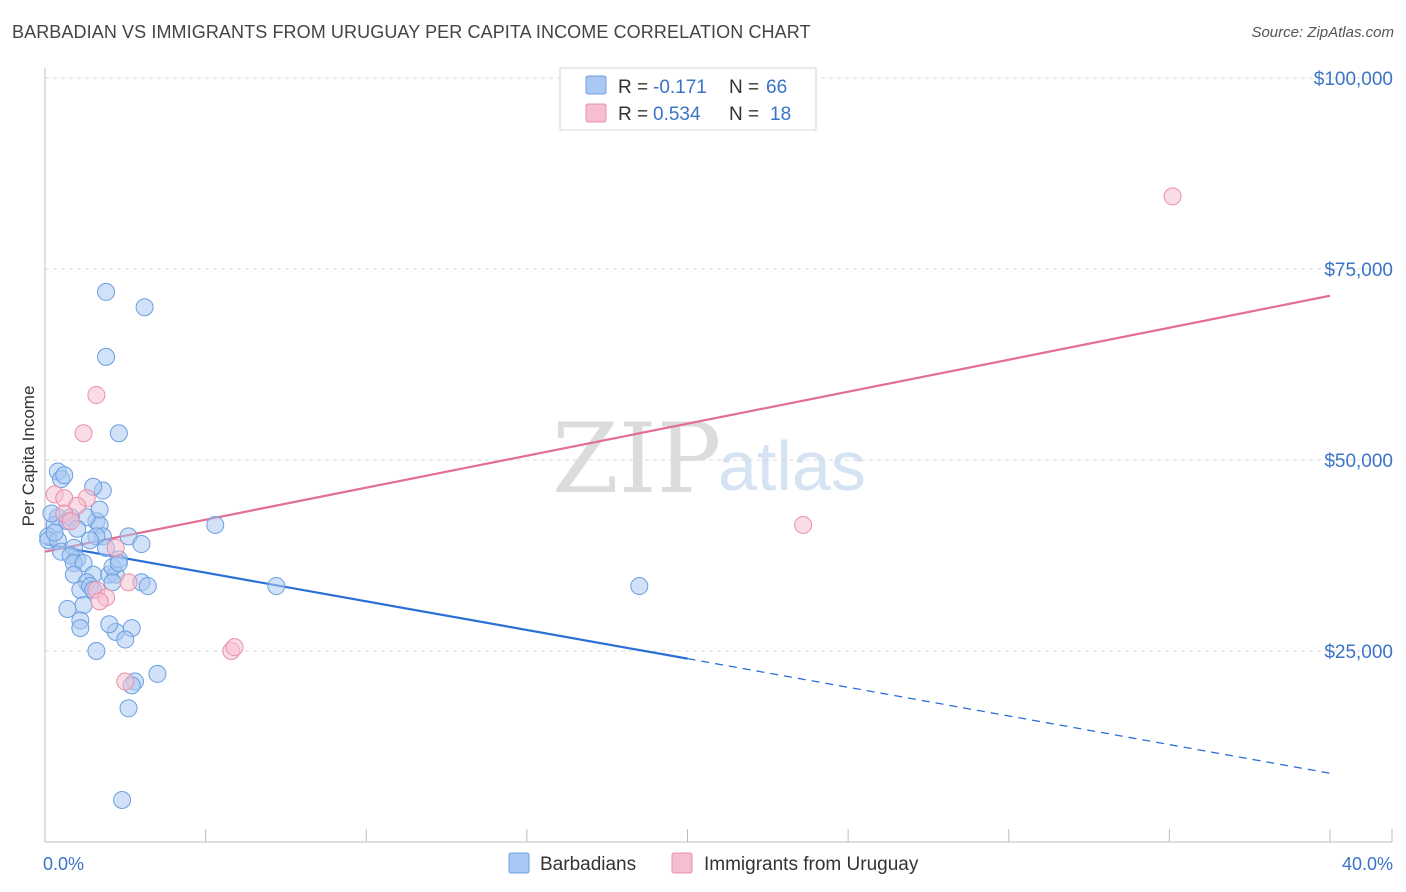  I want to click on y-tick-label: $75,000, so click(1358, 270).